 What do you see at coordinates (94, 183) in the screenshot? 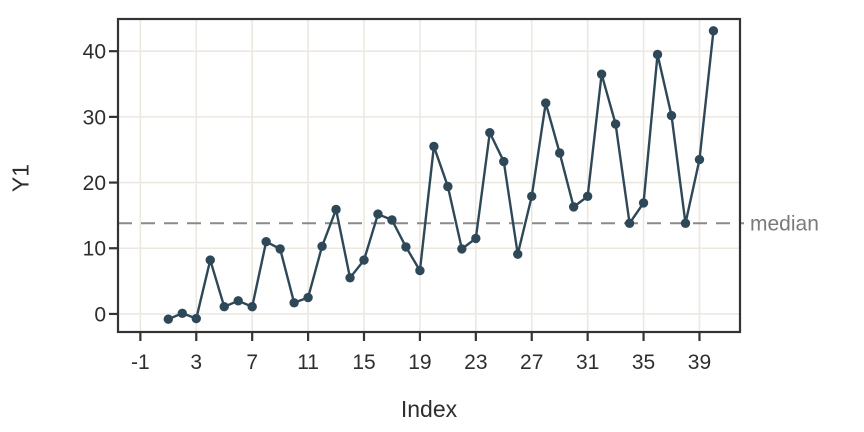
I see `y-tick-label: 20` at bounding box center [94, 183].